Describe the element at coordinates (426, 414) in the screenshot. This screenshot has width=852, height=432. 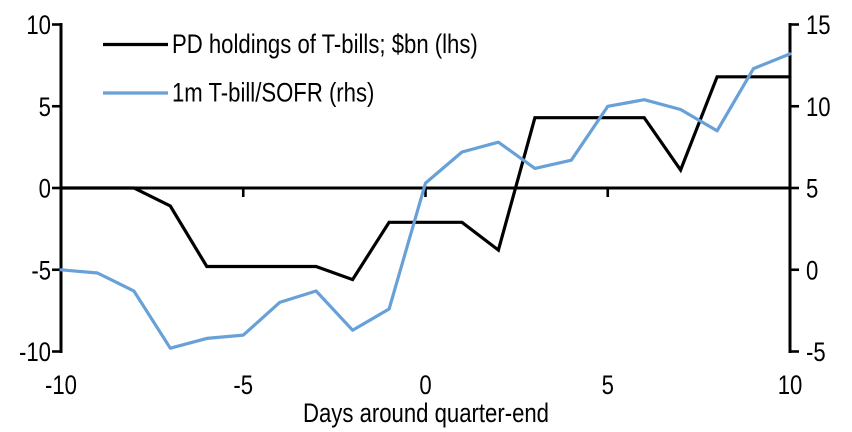
I see `x-axis-title: Days around quarter-end` at that location.